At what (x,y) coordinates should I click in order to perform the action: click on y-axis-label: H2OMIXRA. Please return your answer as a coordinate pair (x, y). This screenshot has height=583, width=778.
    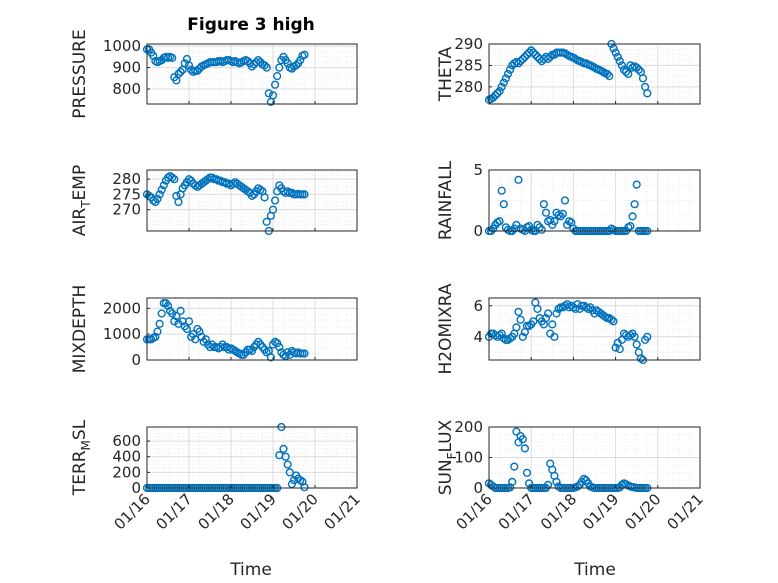
    Looking at the image, I should click on (446, 328).